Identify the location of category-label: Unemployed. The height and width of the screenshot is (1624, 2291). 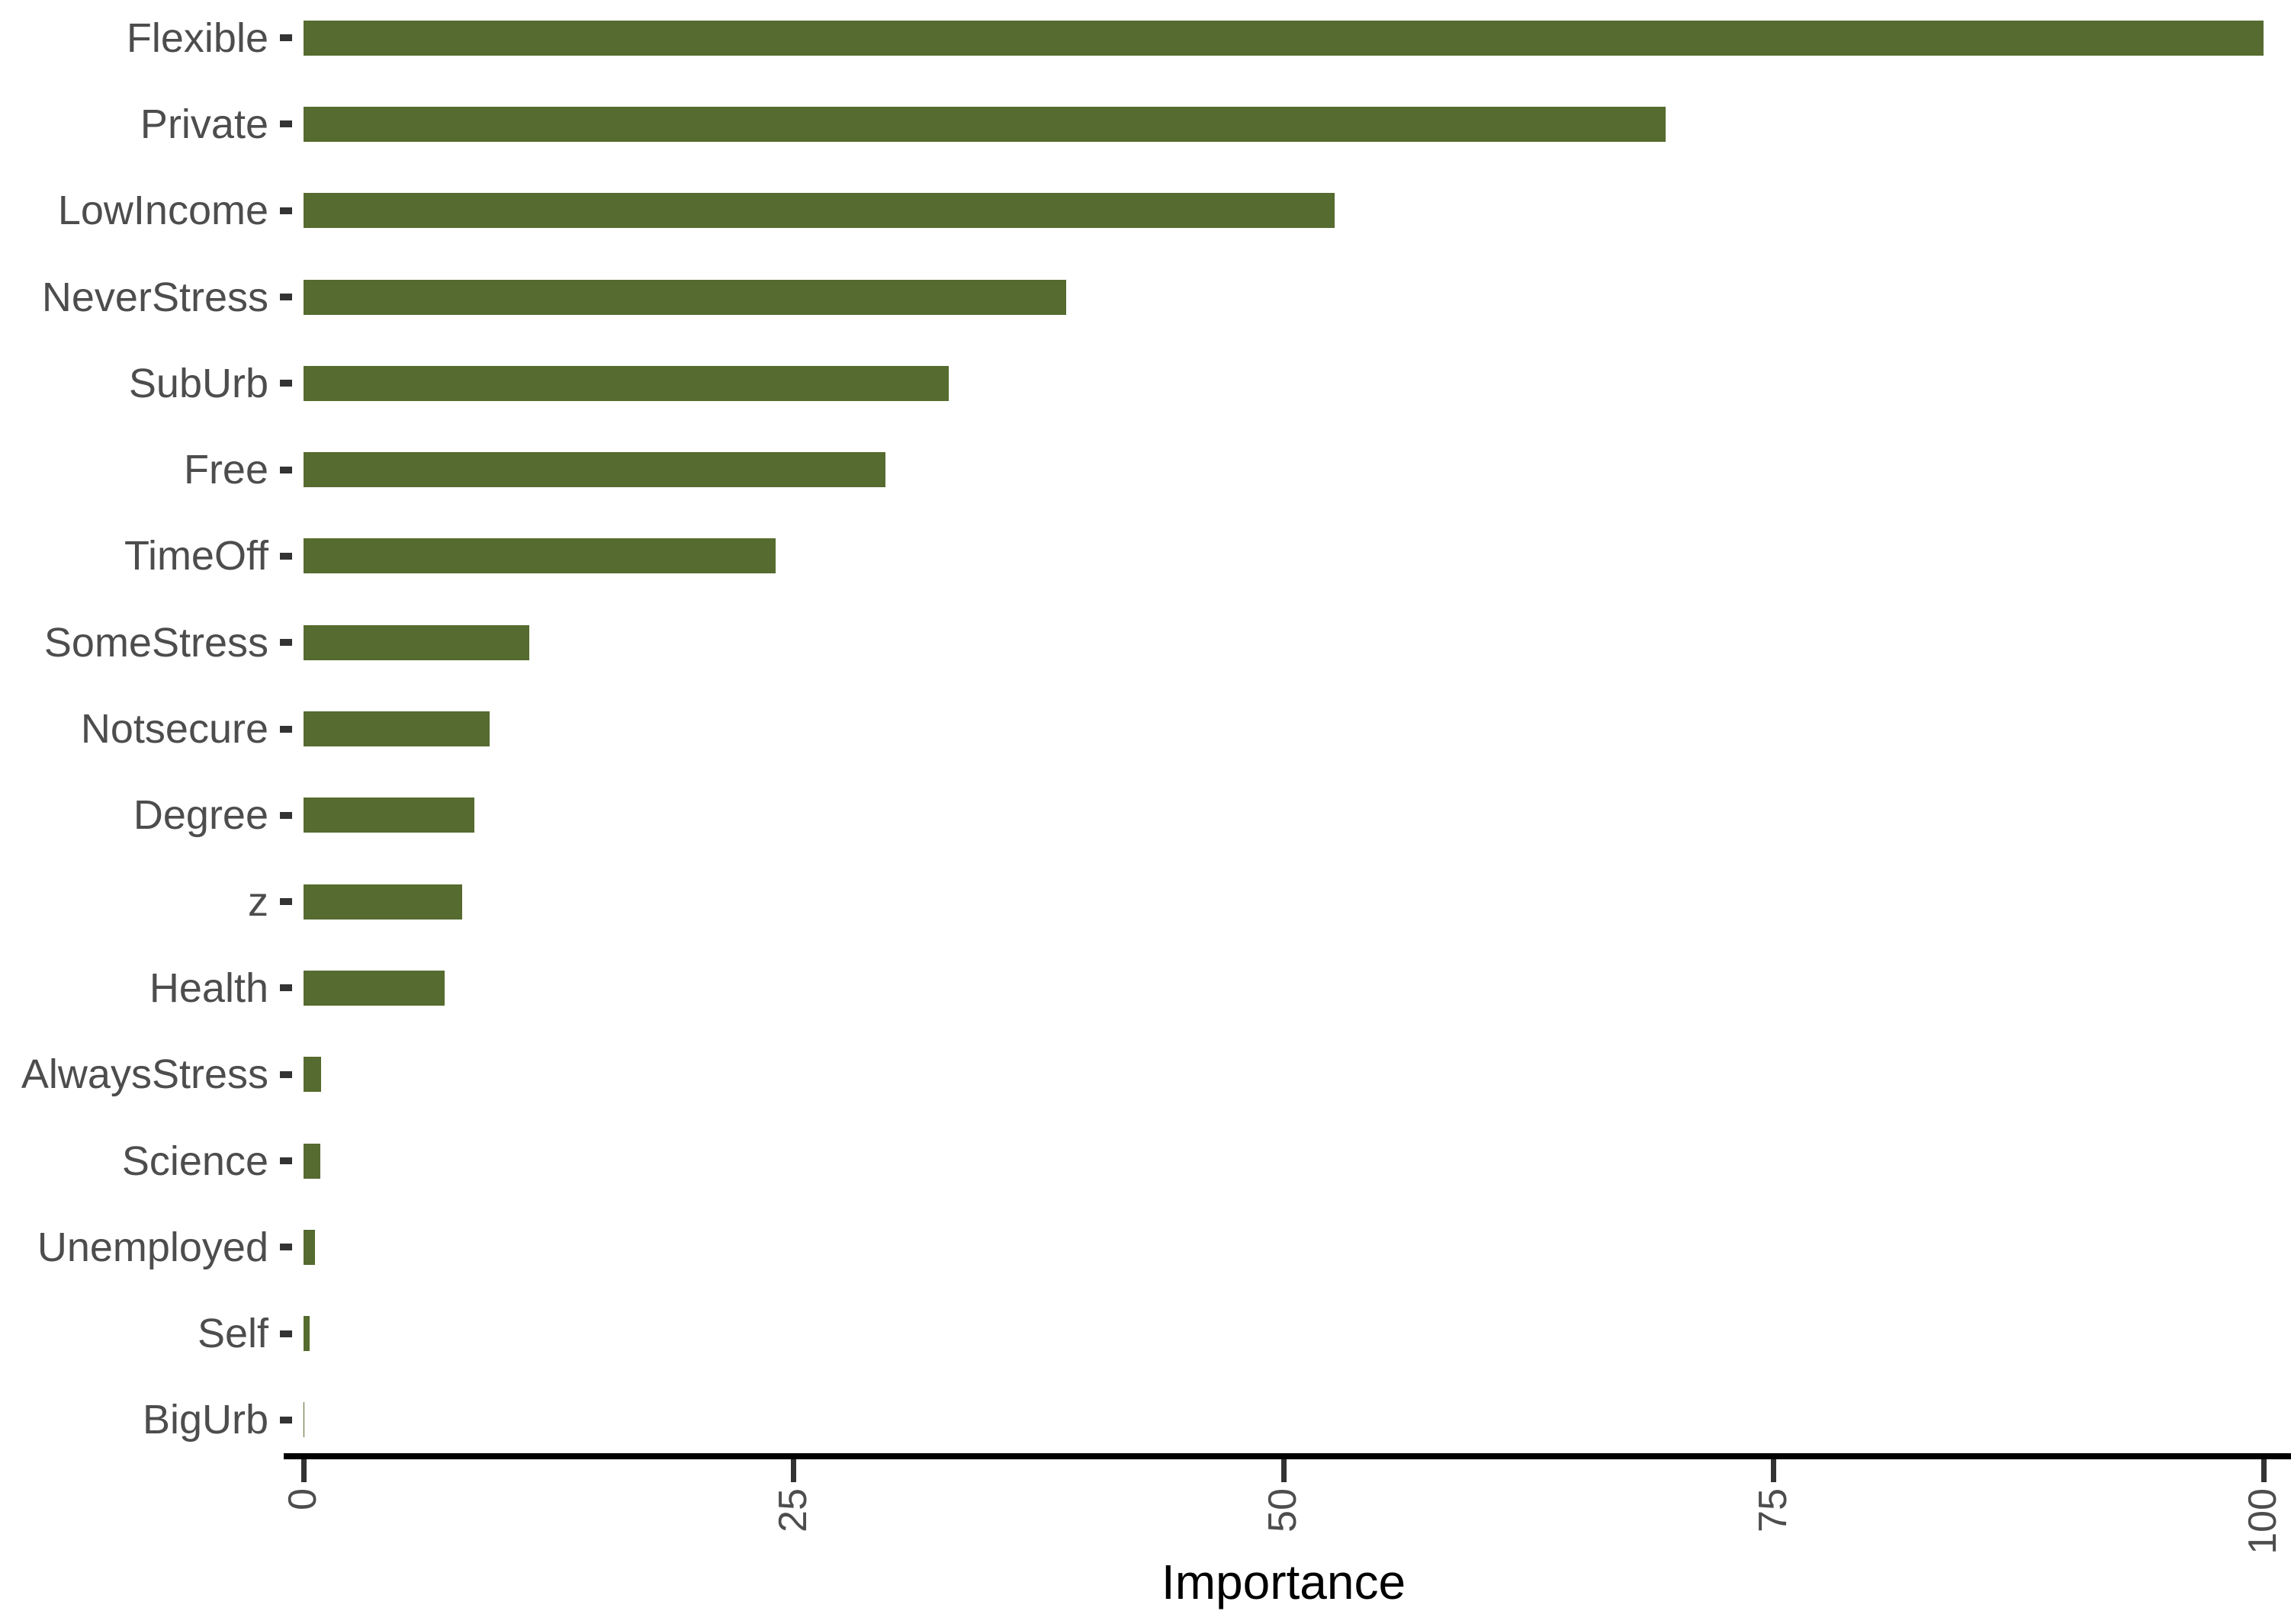
(152, 1247).